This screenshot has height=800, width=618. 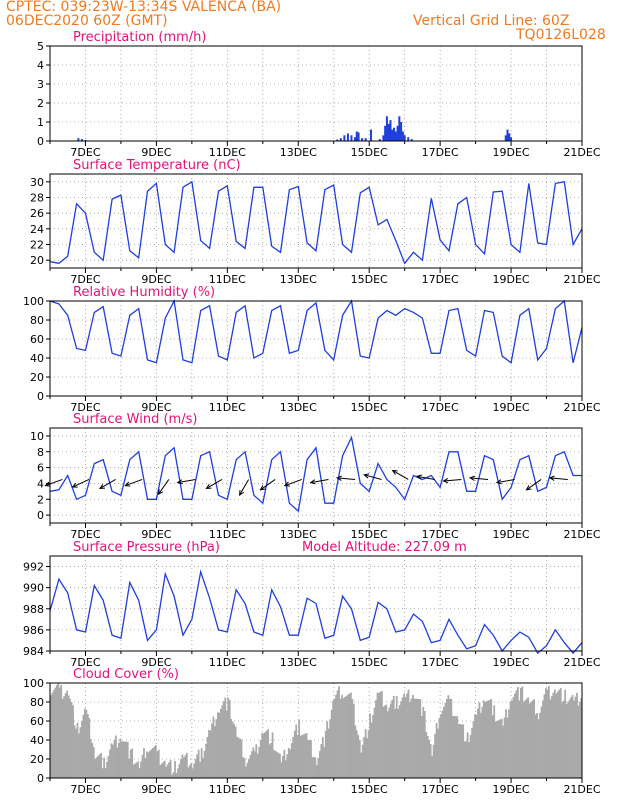 I want to click on y-tick-label: 40, so click(x=37, y=740).